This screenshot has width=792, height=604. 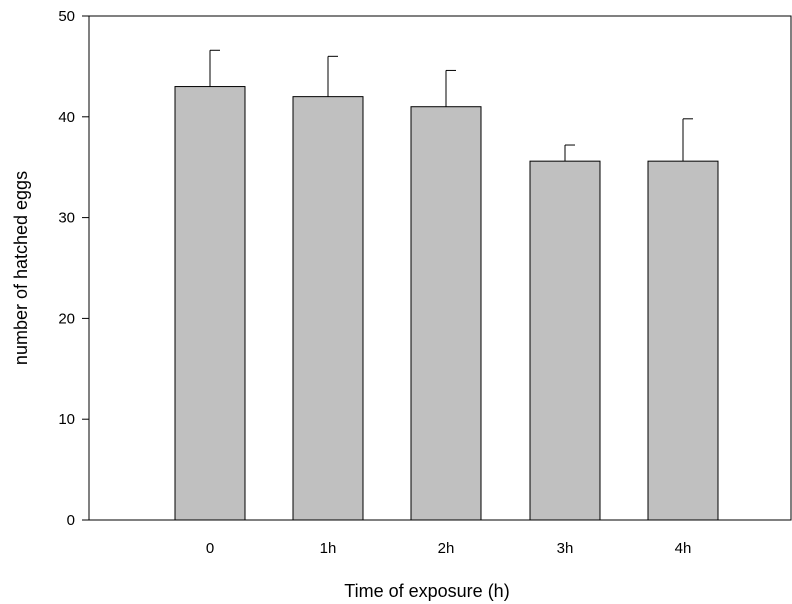 I want to click on y-axis-title: number of hatched eggs, so click(x=21, y=268).